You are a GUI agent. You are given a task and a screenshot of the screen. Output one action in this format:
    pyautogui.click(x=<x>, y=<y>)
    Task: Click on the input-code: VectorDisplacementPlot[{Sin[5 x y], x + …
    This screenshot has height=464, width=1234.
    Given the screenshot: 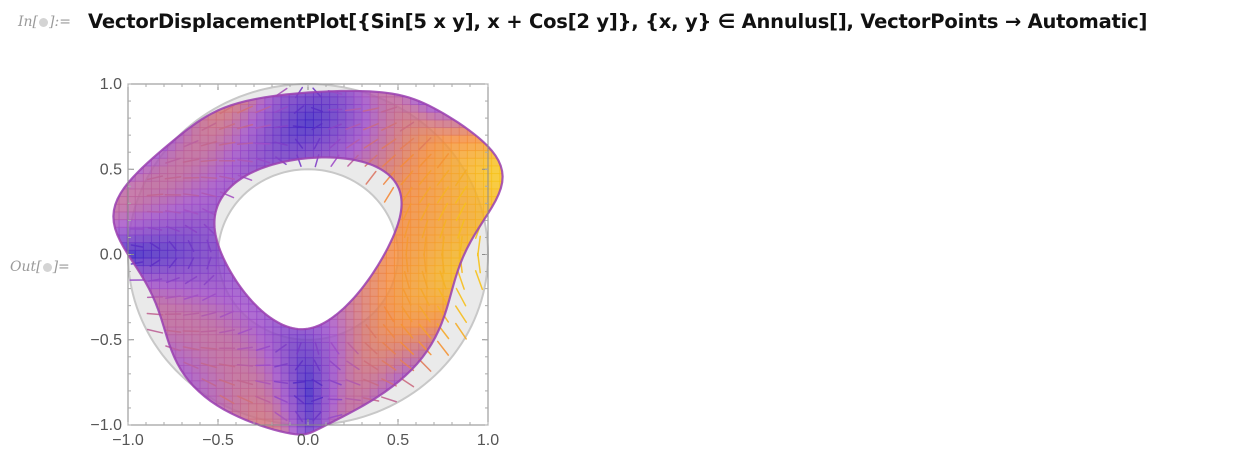 What is the action you would take?
    pyautogui.click(x=618, y=21)
    